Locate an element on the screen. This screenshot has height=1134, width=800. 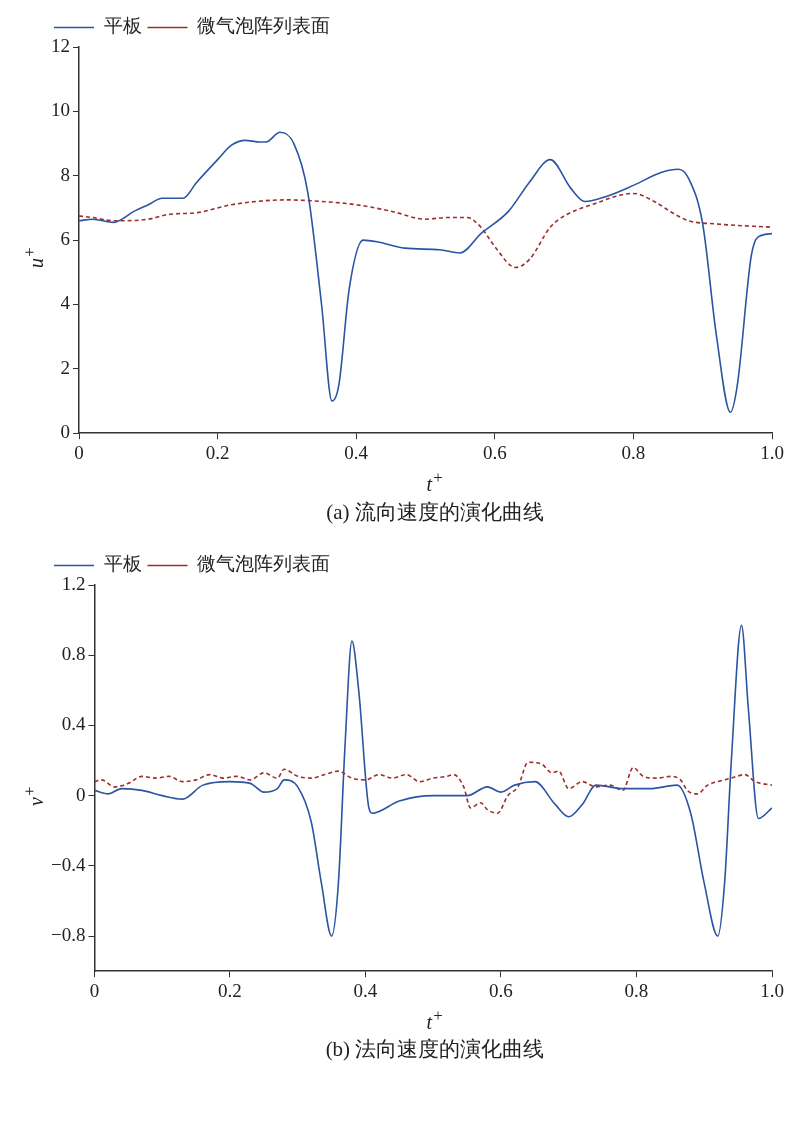
y-tick-label: 10 is located at coordinates (60, 110).